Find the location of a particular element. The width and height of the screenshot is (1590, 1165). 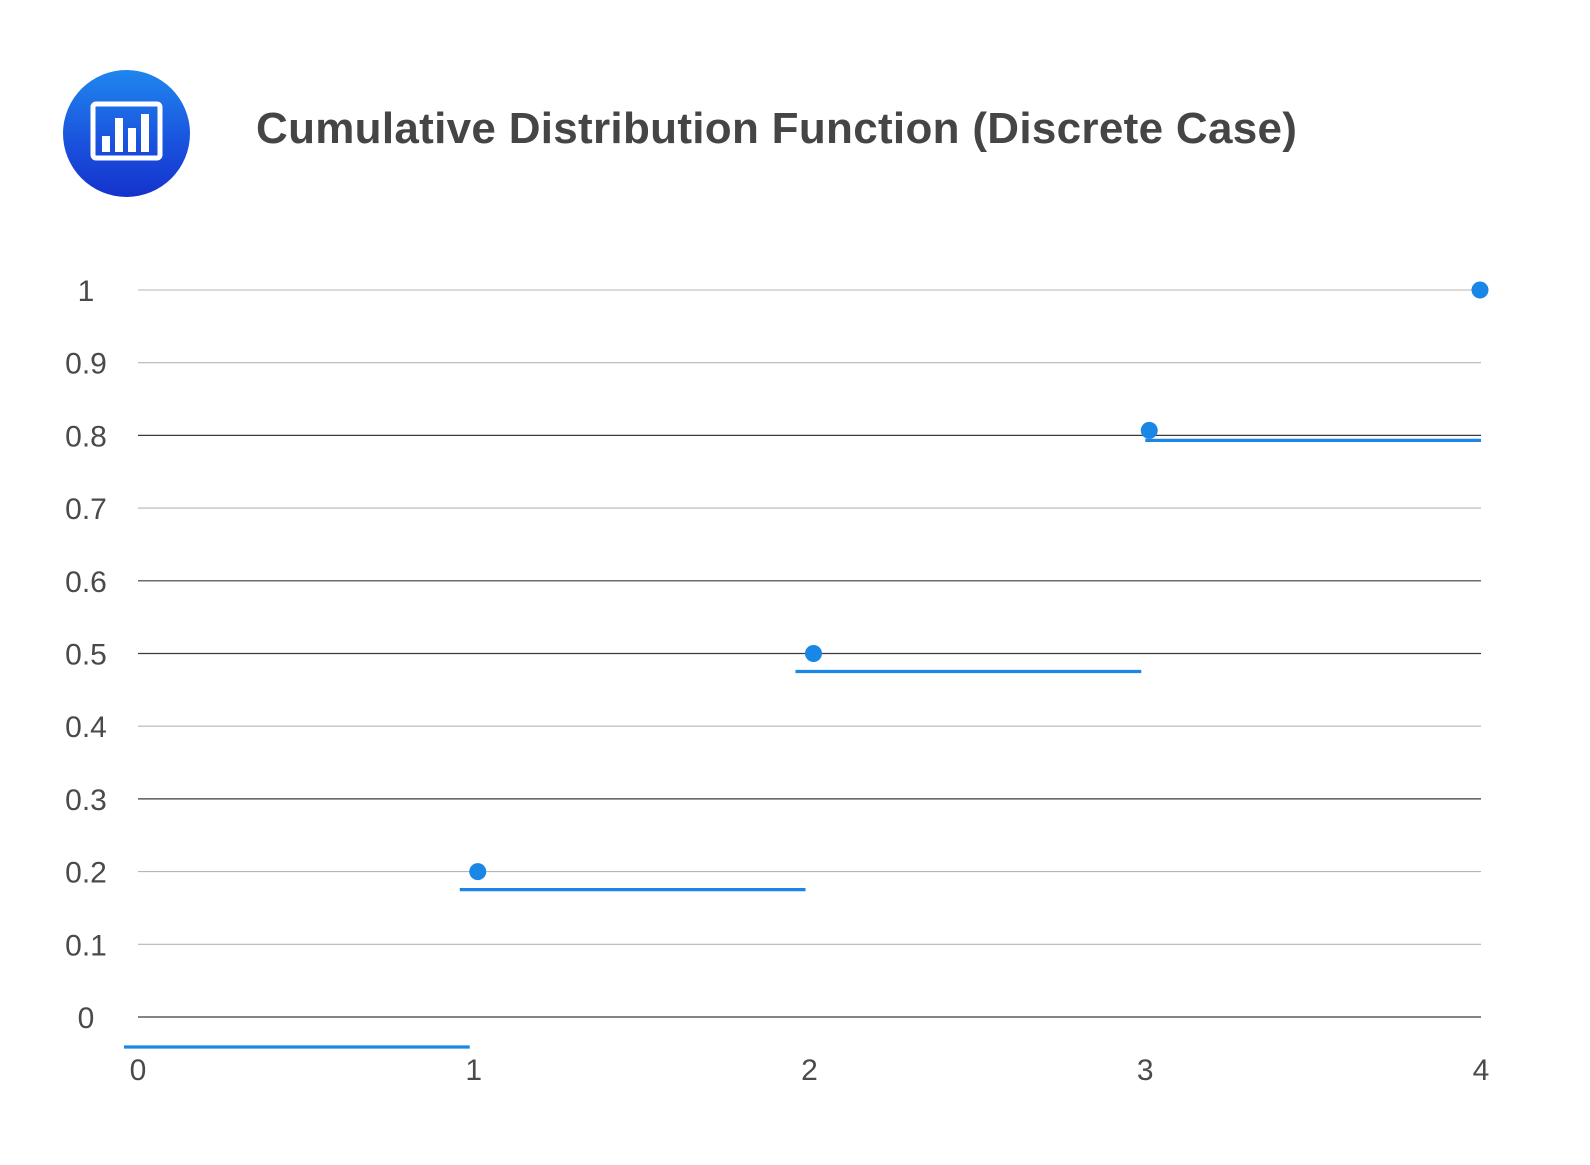

x-axis-ticks: 0 1 2 3 4 is located at coordinates (810, 1070).